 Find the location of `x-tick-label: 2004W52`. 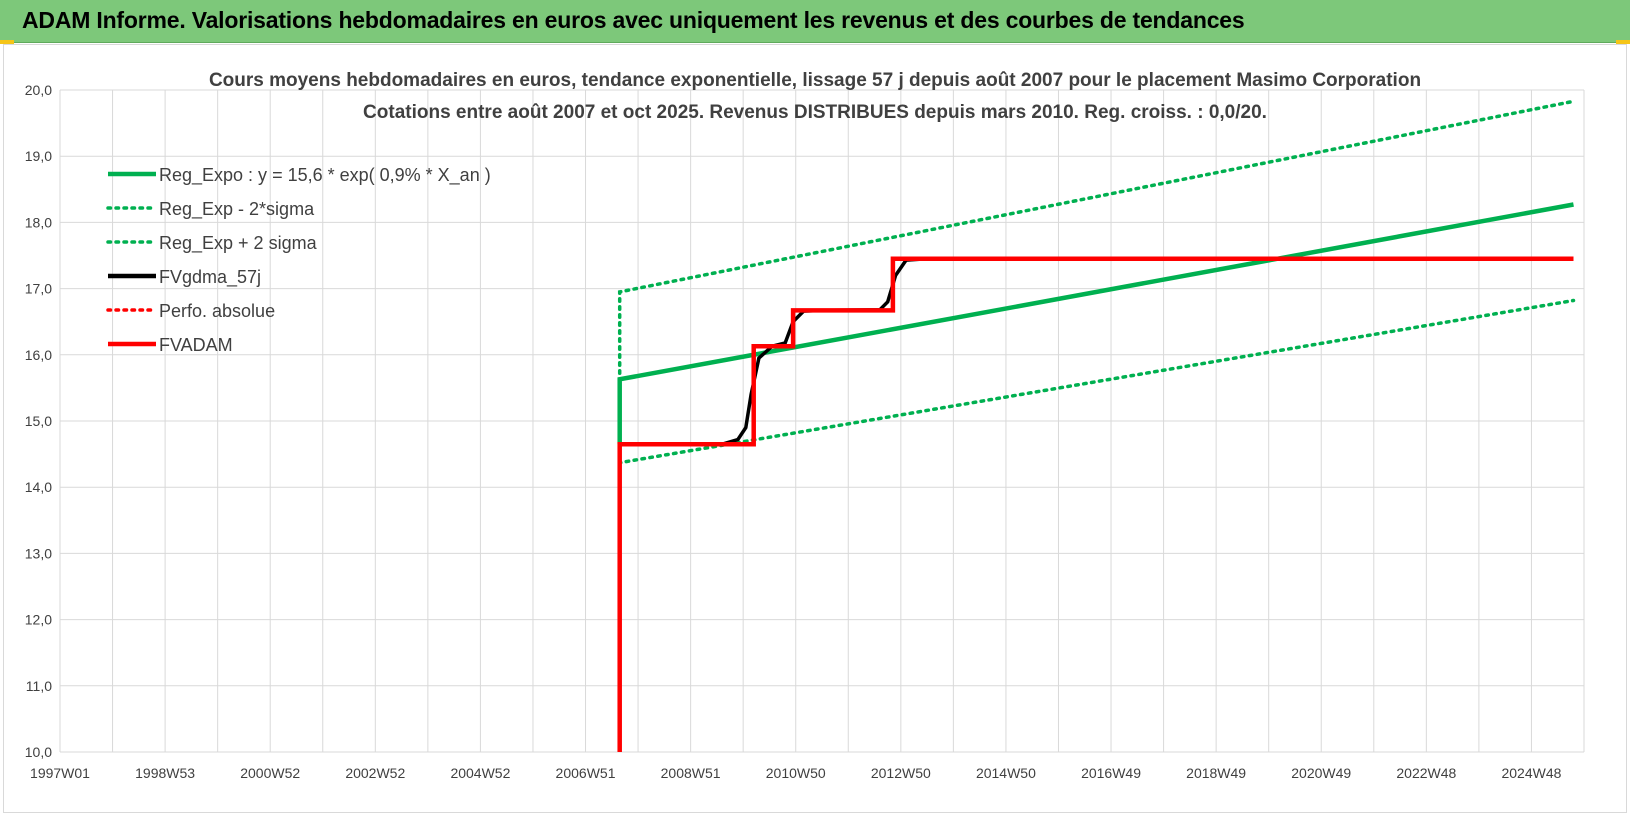

x-tick-label: 2004W52 is located at coordinates (480, 773).